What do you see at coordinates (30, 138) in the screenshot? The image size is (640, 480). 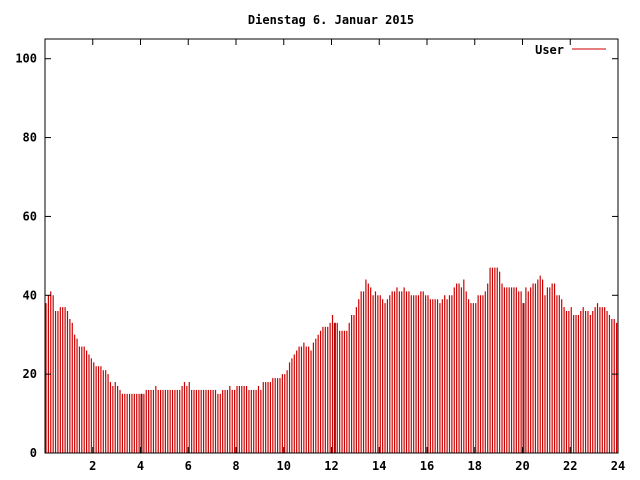 I see `y-tick-label: 80` at bounding box center [30, 138].